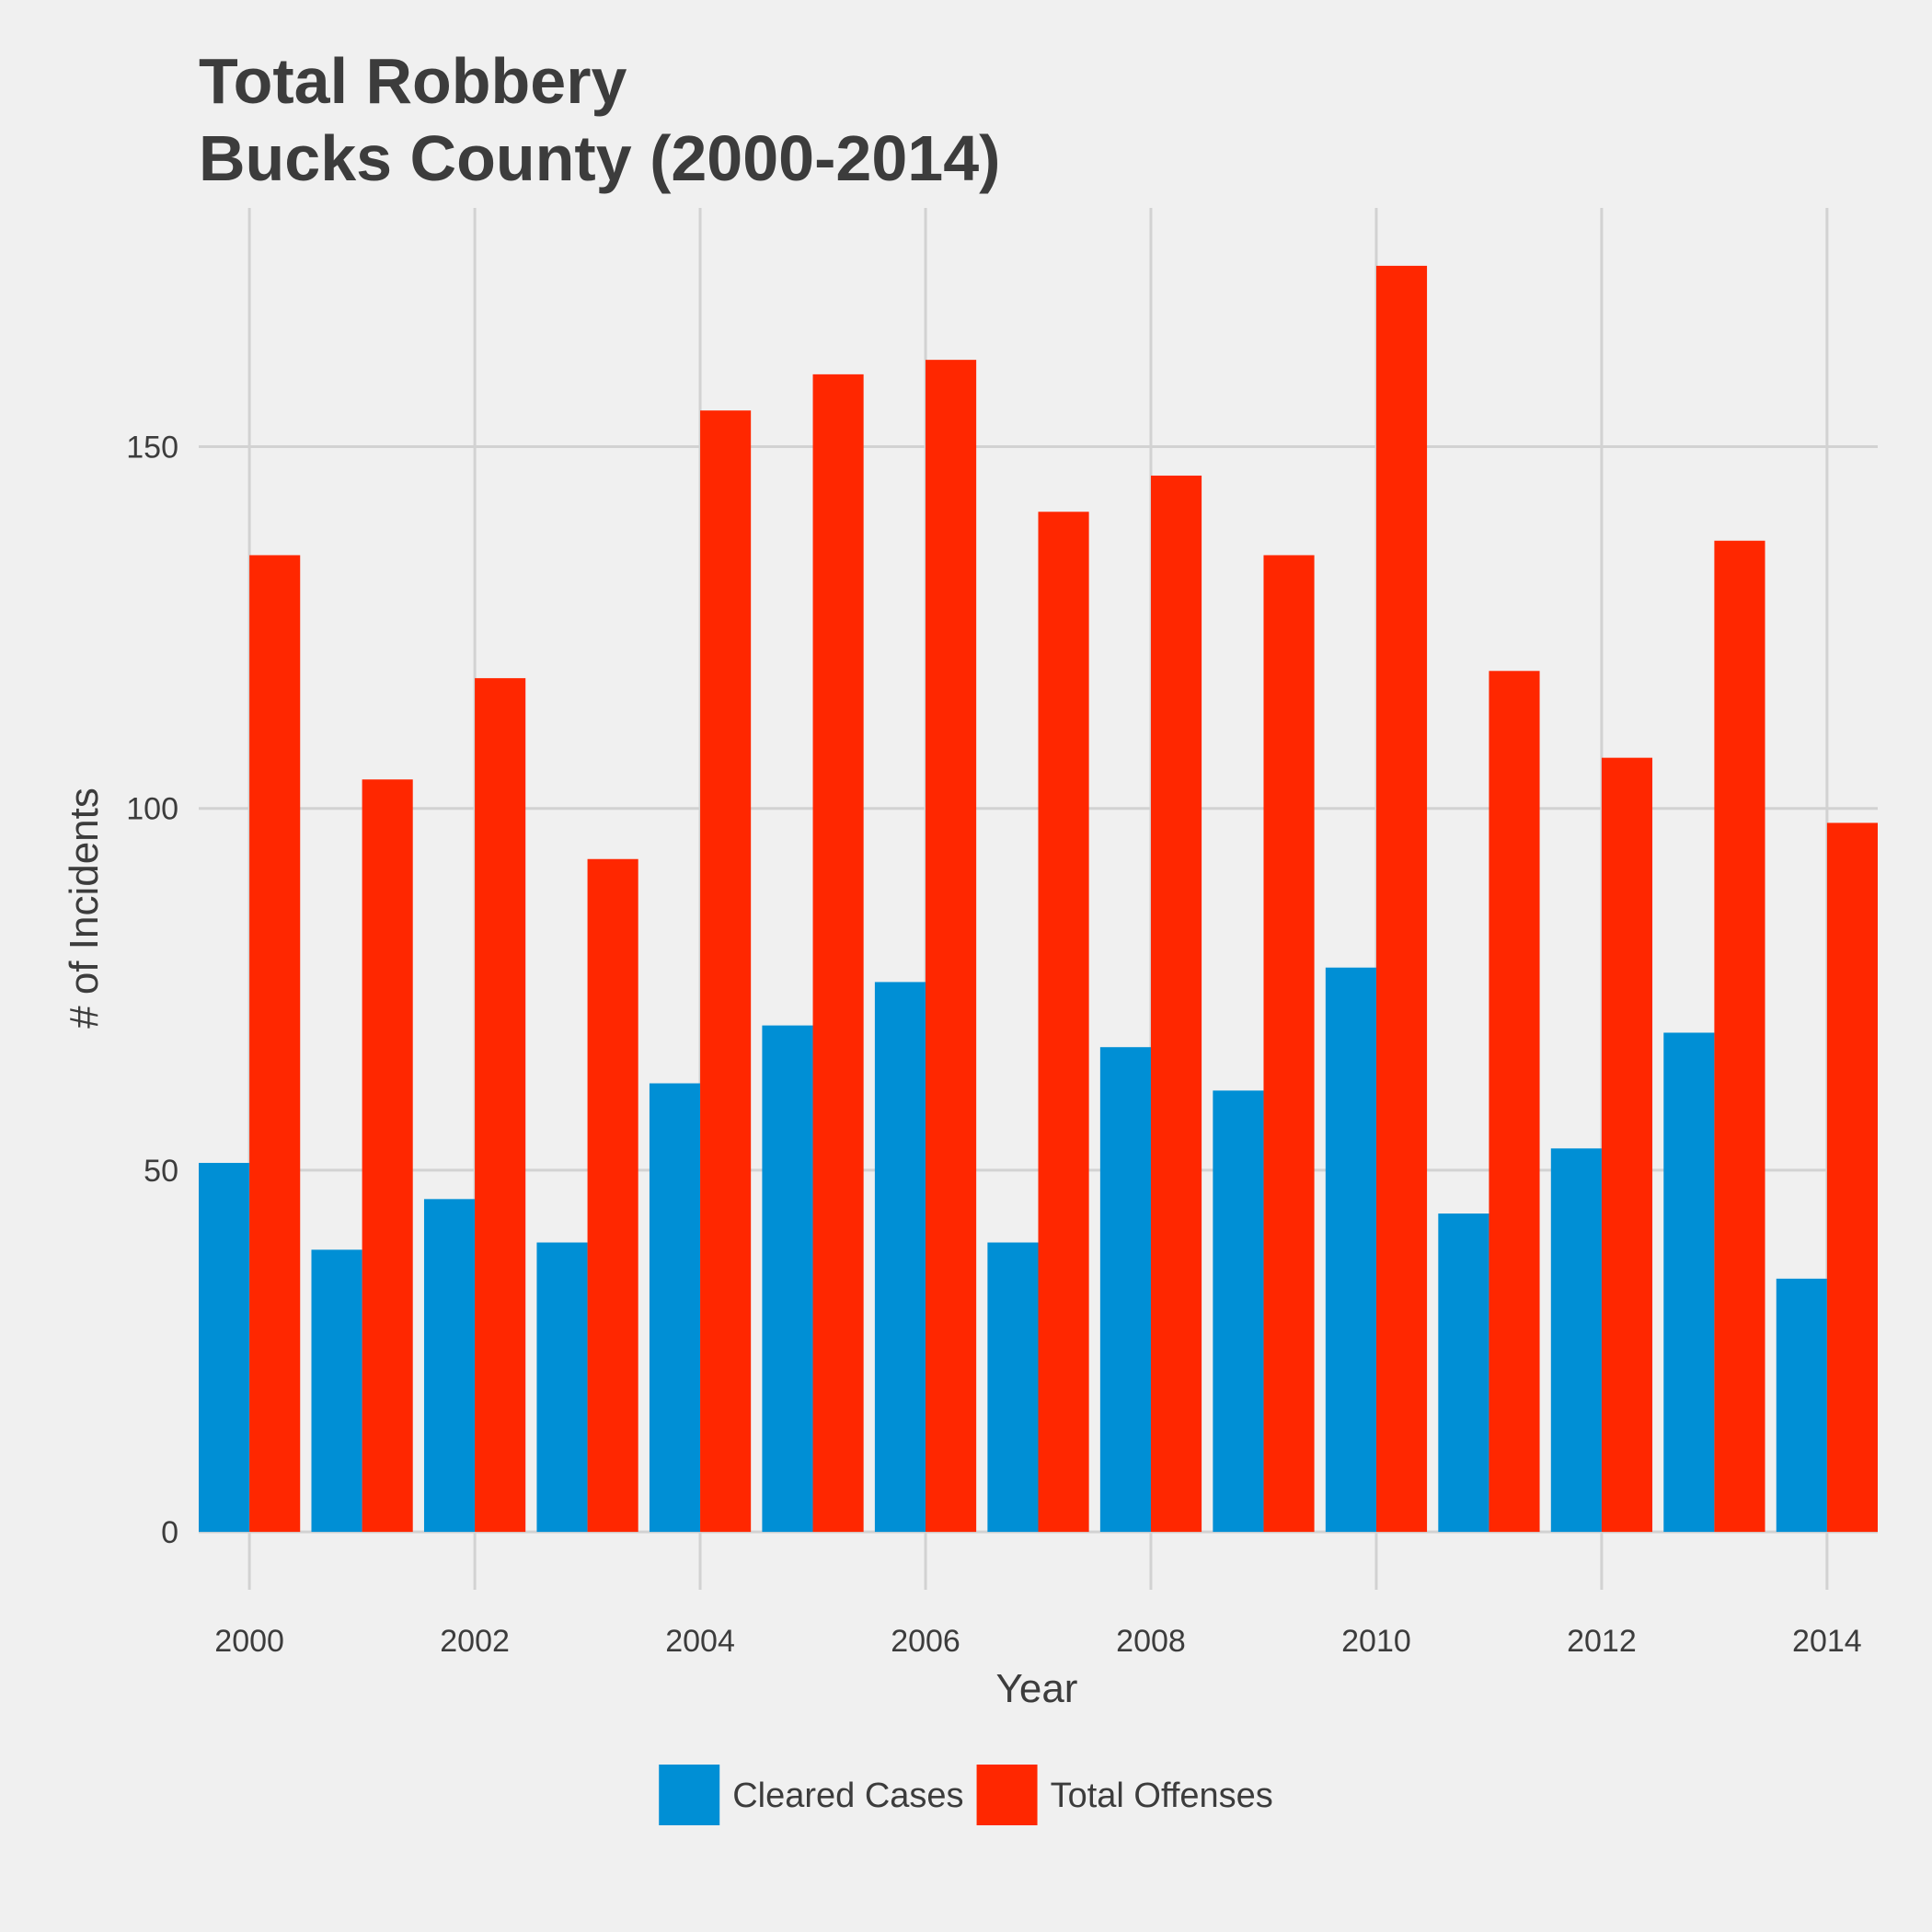  Describe the element at coordinates (152, 991) in the screenshot. I see `y-axis-ticks: 0 50 100 150` at that location.